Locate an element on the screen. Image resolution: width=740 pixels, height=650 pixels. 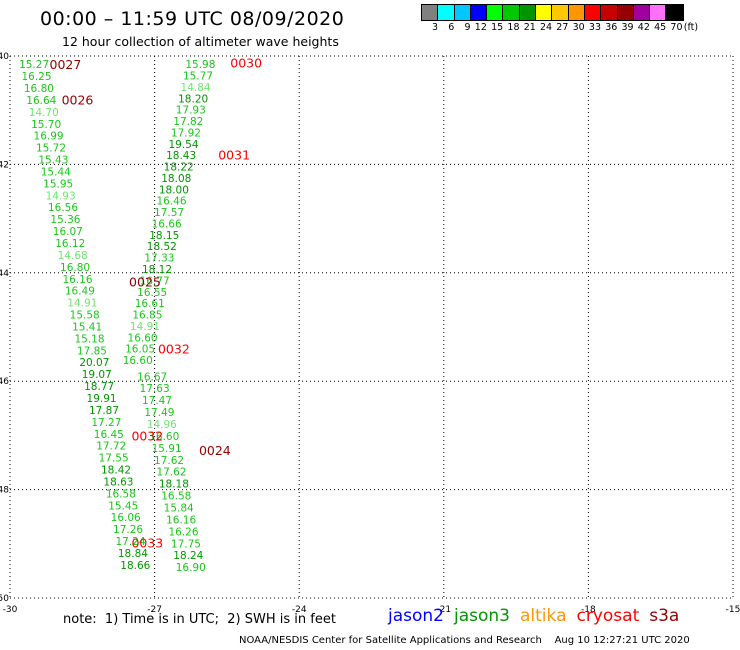
swh-value: 15.77 is located at coordinates (198, 77).